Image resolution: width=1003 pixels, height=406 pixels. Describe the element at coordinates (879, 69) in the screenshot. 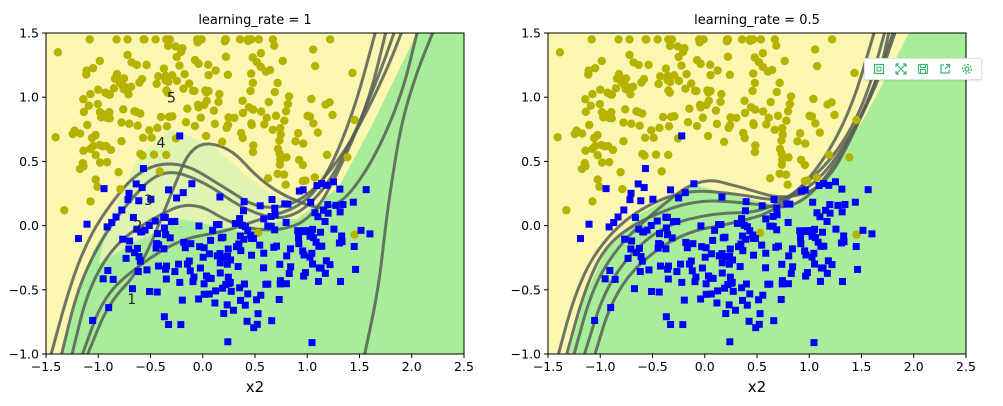

I see `frame-button` at that location.